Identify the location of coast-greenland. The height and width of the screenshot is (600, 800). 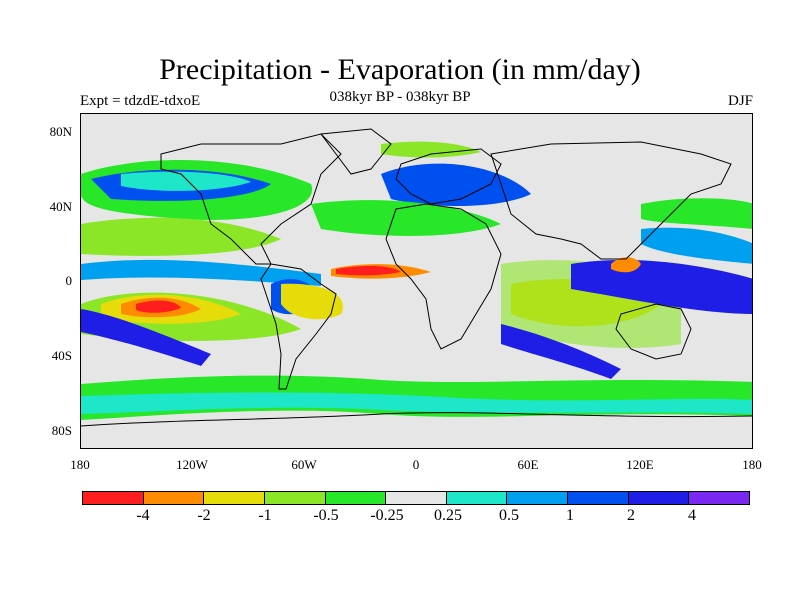
(356, 151).